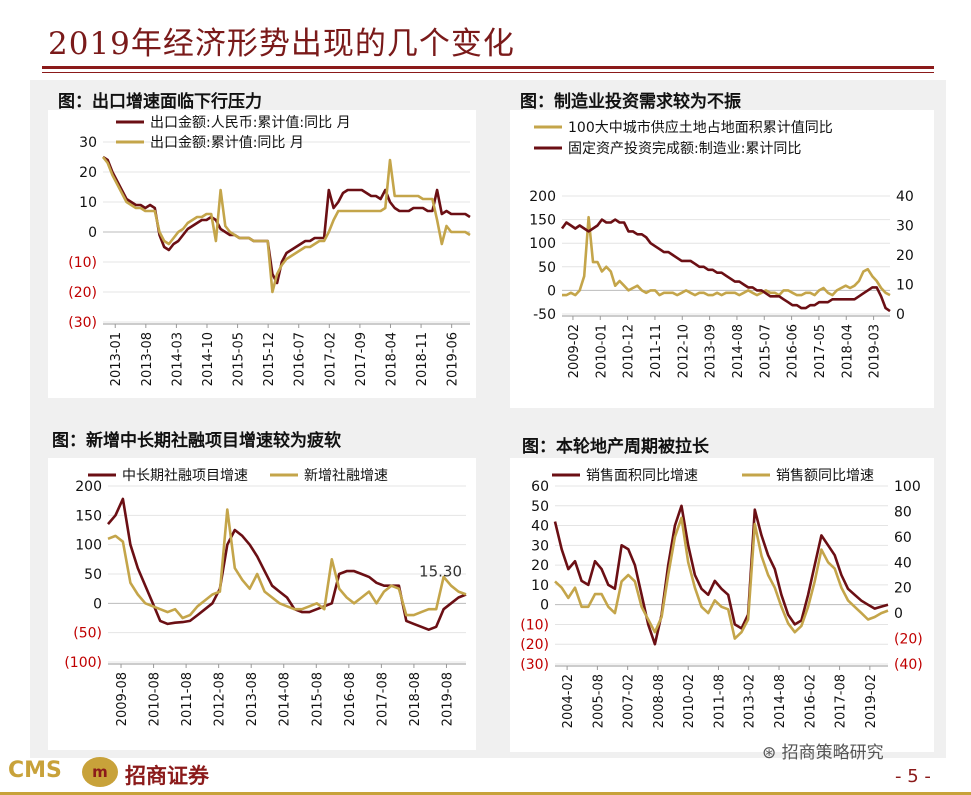  What do you see at coordinates (488, 72) in the screenshot?
I see `title-rule-thin` at bounding box center [488, 72].